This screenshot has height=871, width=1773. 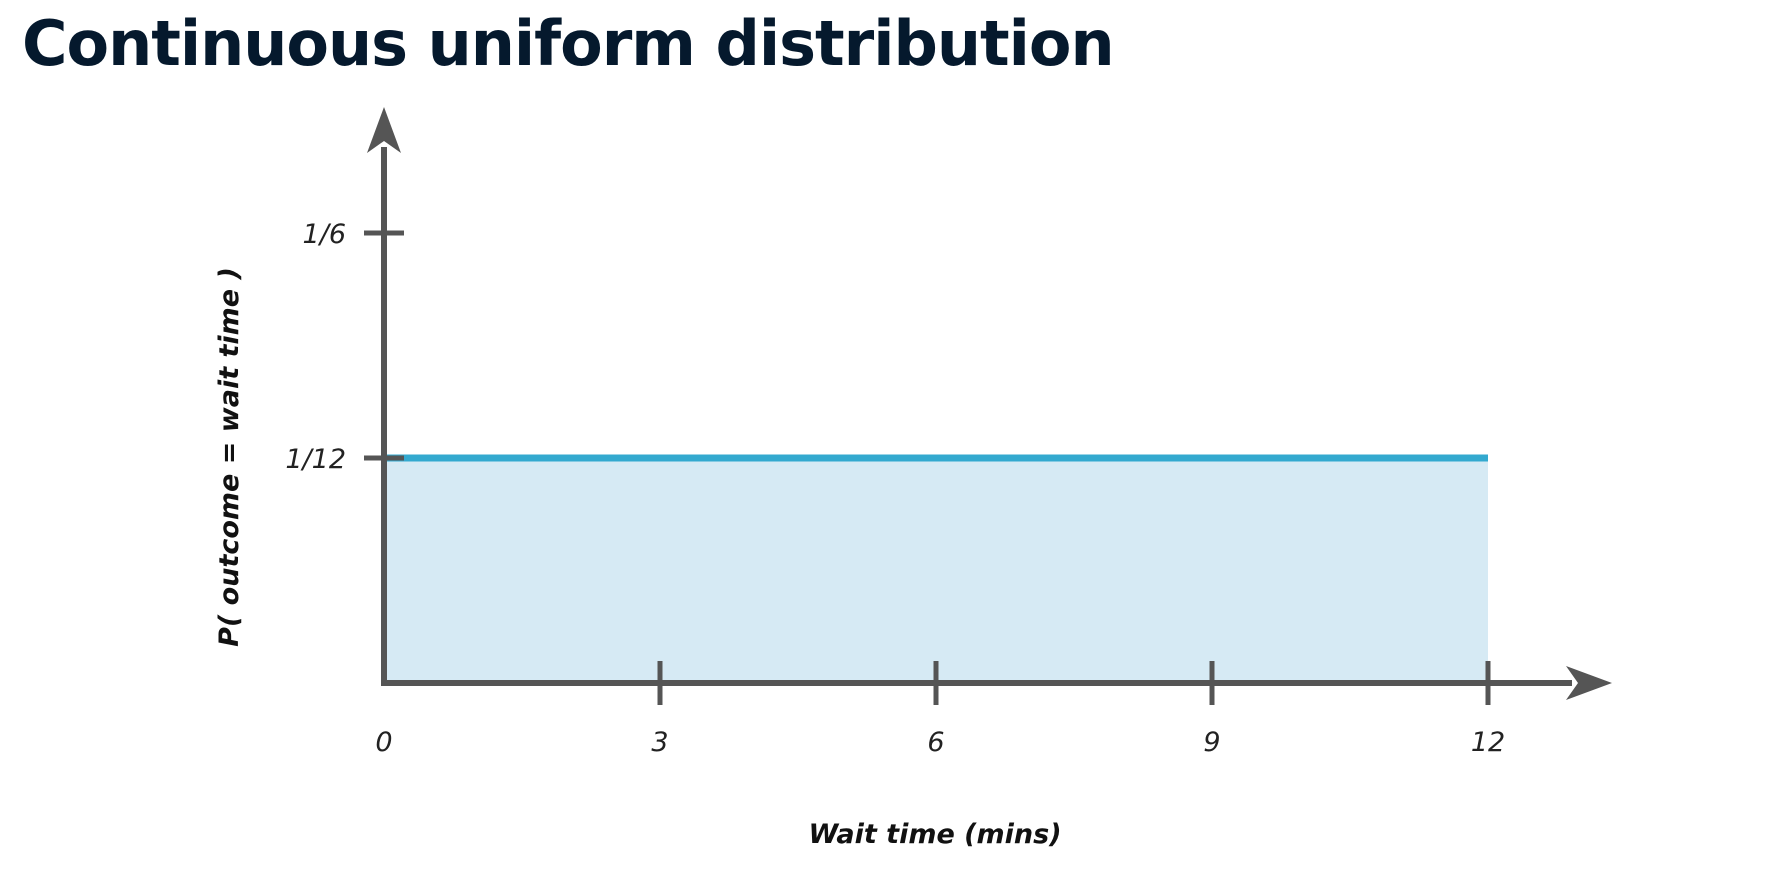 I want to click on x-tick-label: 0, so click(x=383, y=742).